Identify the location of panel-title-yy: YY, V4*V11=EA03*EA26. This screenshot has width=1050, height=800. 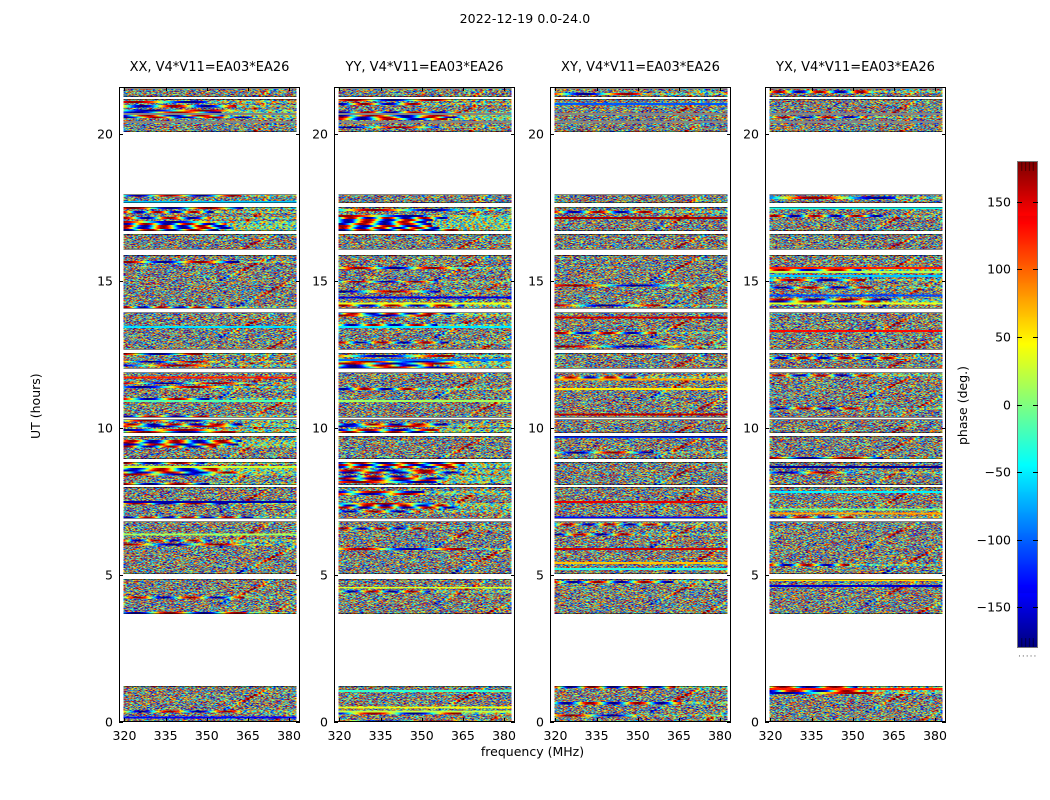
(424, 67).